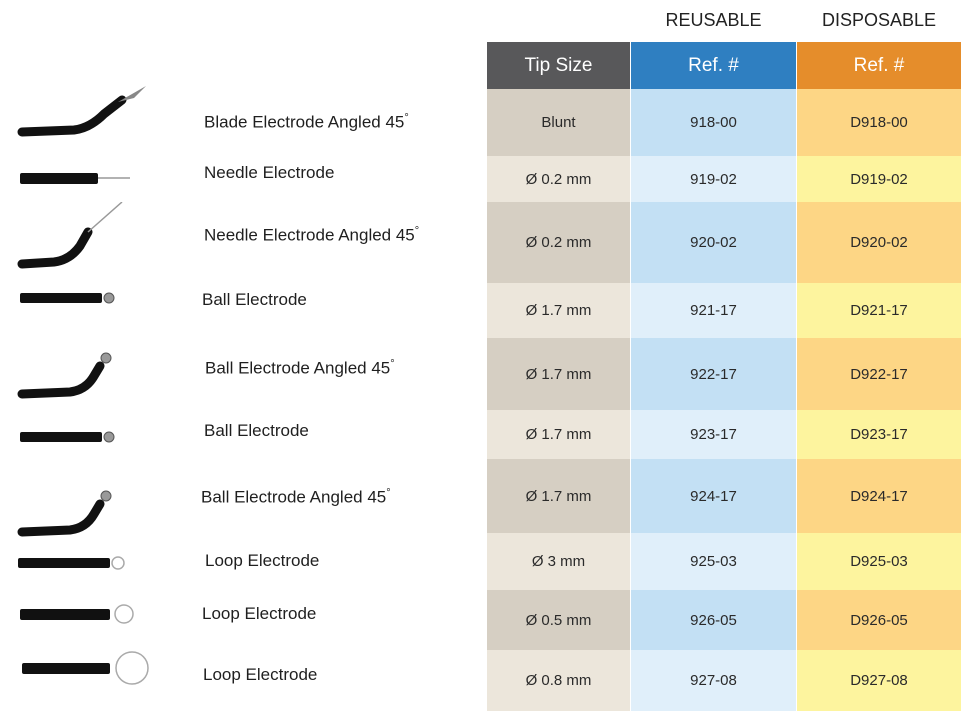 This screenshot has width=973, height=727. I want to click on disposable-ref-cell: D927-08, so click(879, 680).